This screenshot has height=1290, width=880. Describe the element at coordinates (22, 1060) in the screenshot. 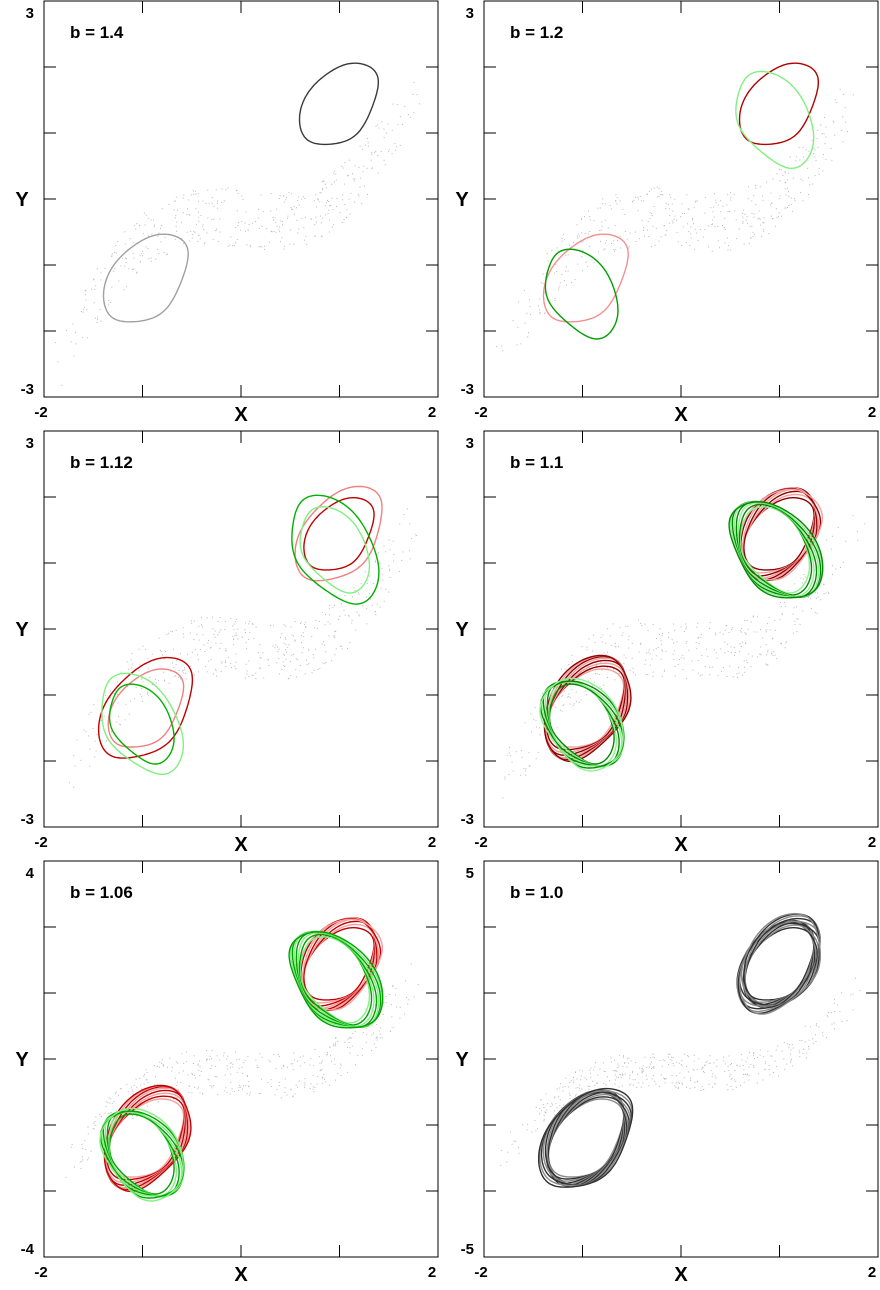

I see `y-axis-label: Y` at that location.